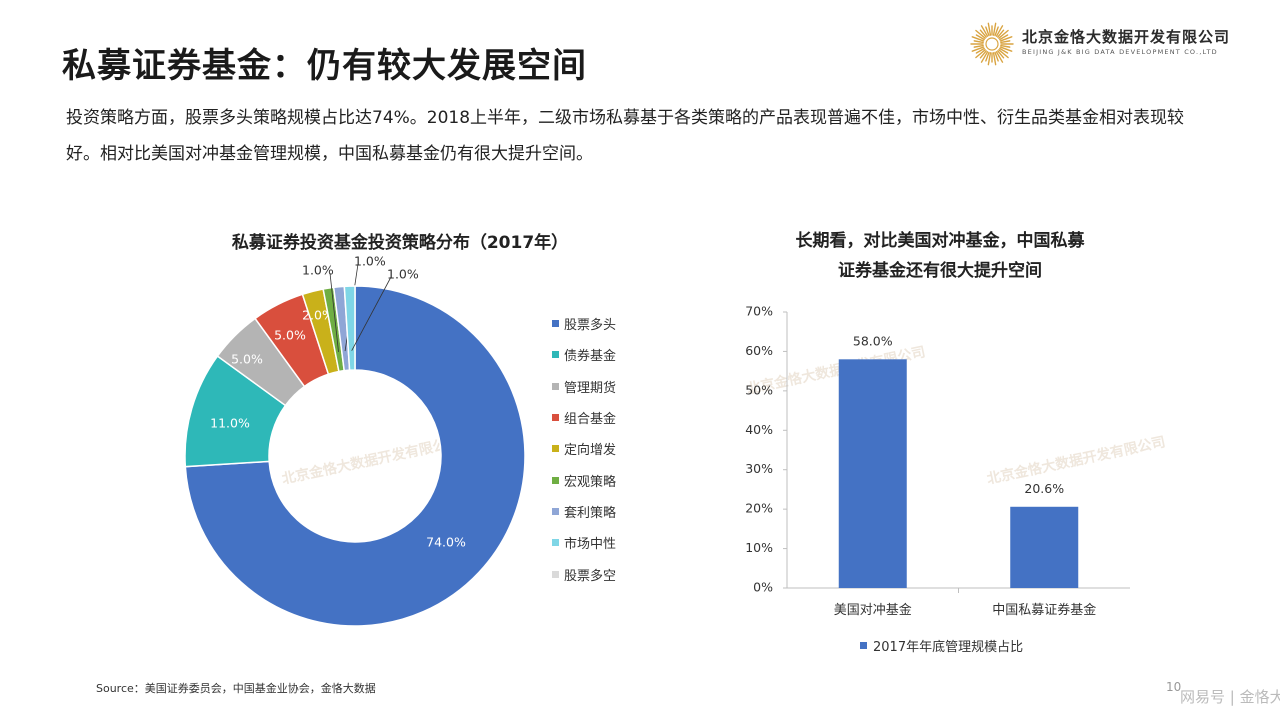 This screenshot has width=1280, height=720. I want to click on donut-legend-label: 定向增发, so click(590, 451).